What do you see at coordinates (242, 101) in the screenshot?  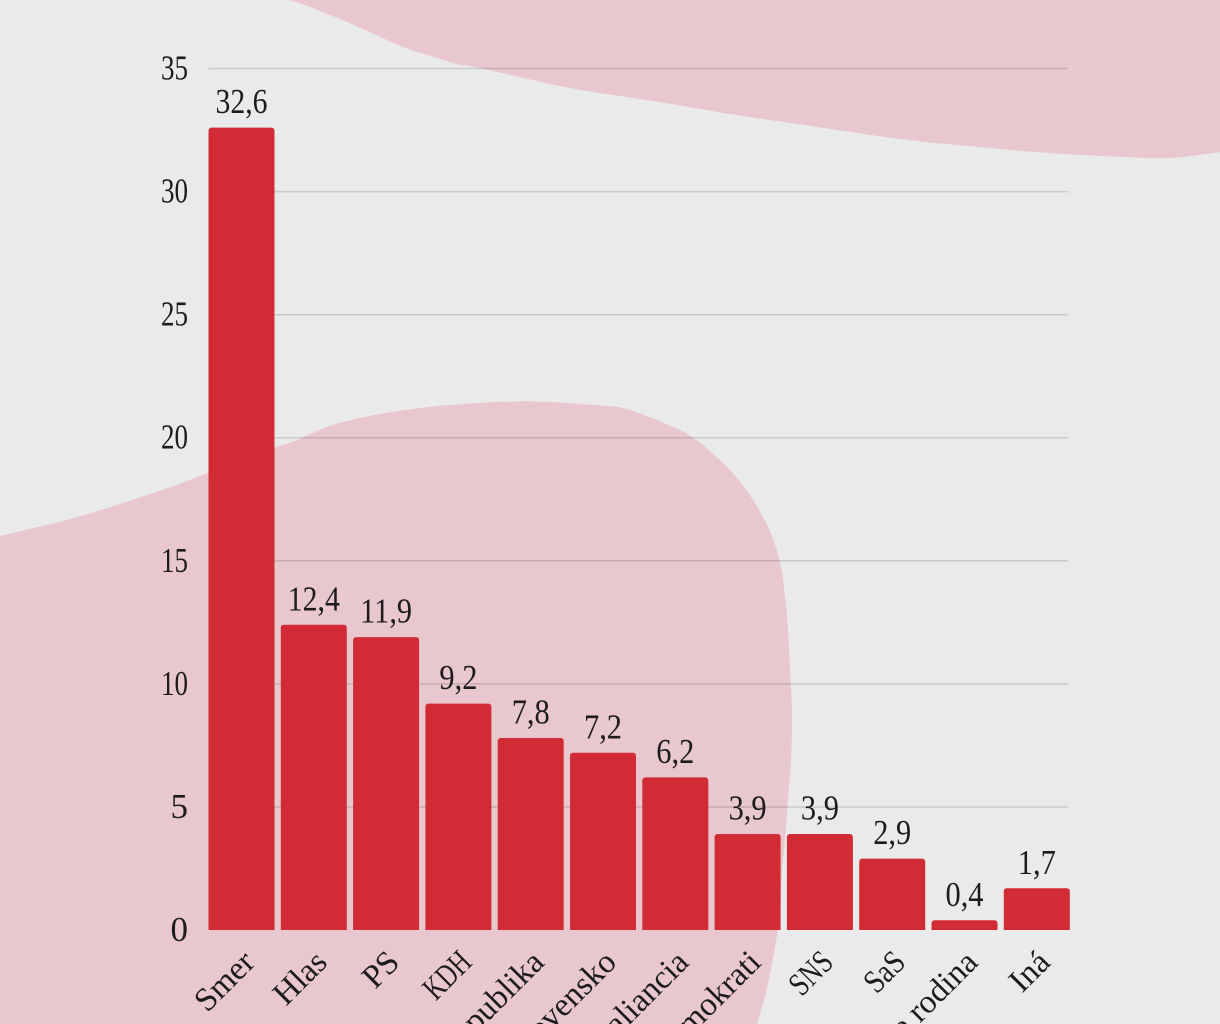 I see `svg-text: 32,6` at bounding box center [242, 101].